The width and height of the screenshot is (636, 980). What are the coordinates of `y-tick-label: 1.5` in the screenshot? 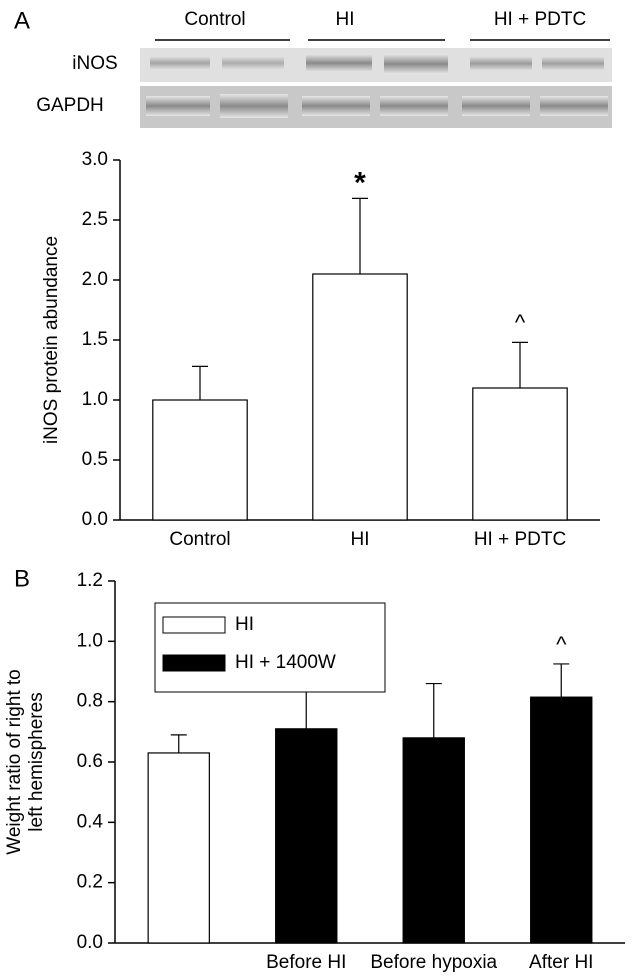 It's located at (95, 339).